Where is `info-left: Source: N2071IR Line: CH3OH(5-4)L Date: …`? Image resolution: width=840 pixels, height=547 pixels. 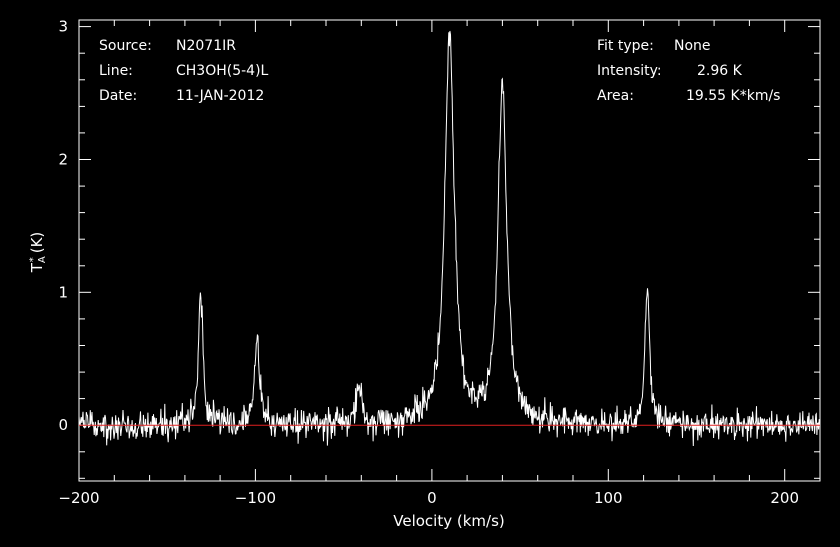 info-left: Source: N2071IR Line: CH3OH(5-4)L Date: … is located at coordinates (184, 71).